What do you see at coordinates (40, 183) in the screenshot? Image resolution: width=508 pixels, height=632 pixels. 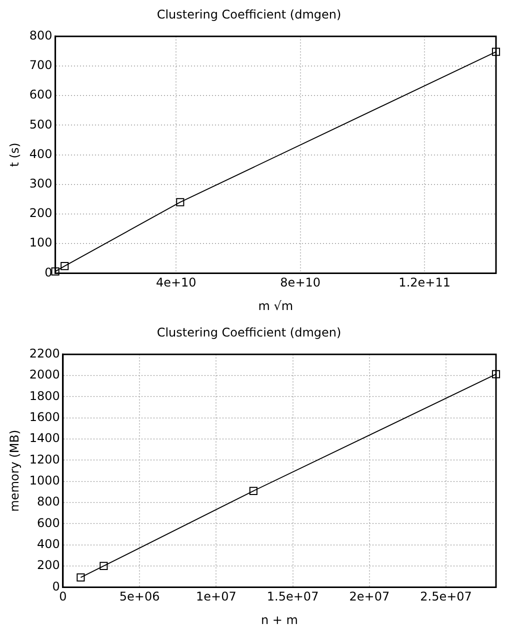 I see `y-tick-label: 300` at bounding box center [40, 183].